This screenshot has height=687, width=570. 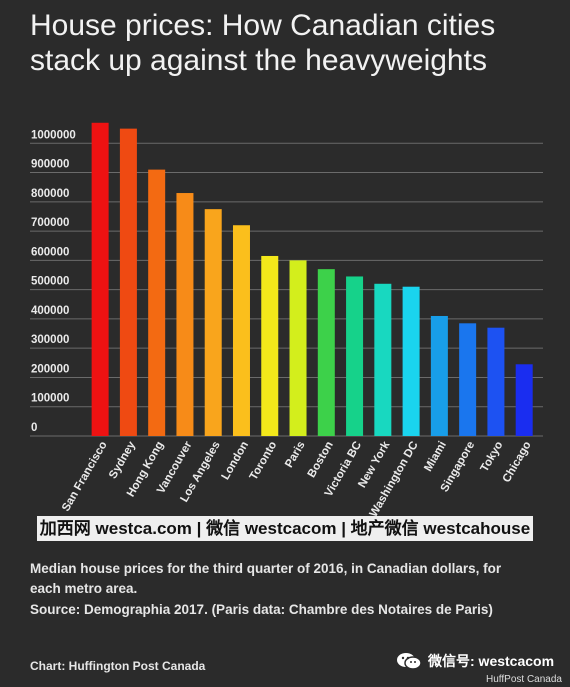 I want to click on x-tick-label: San Francisco, so click(x=85, y=477).